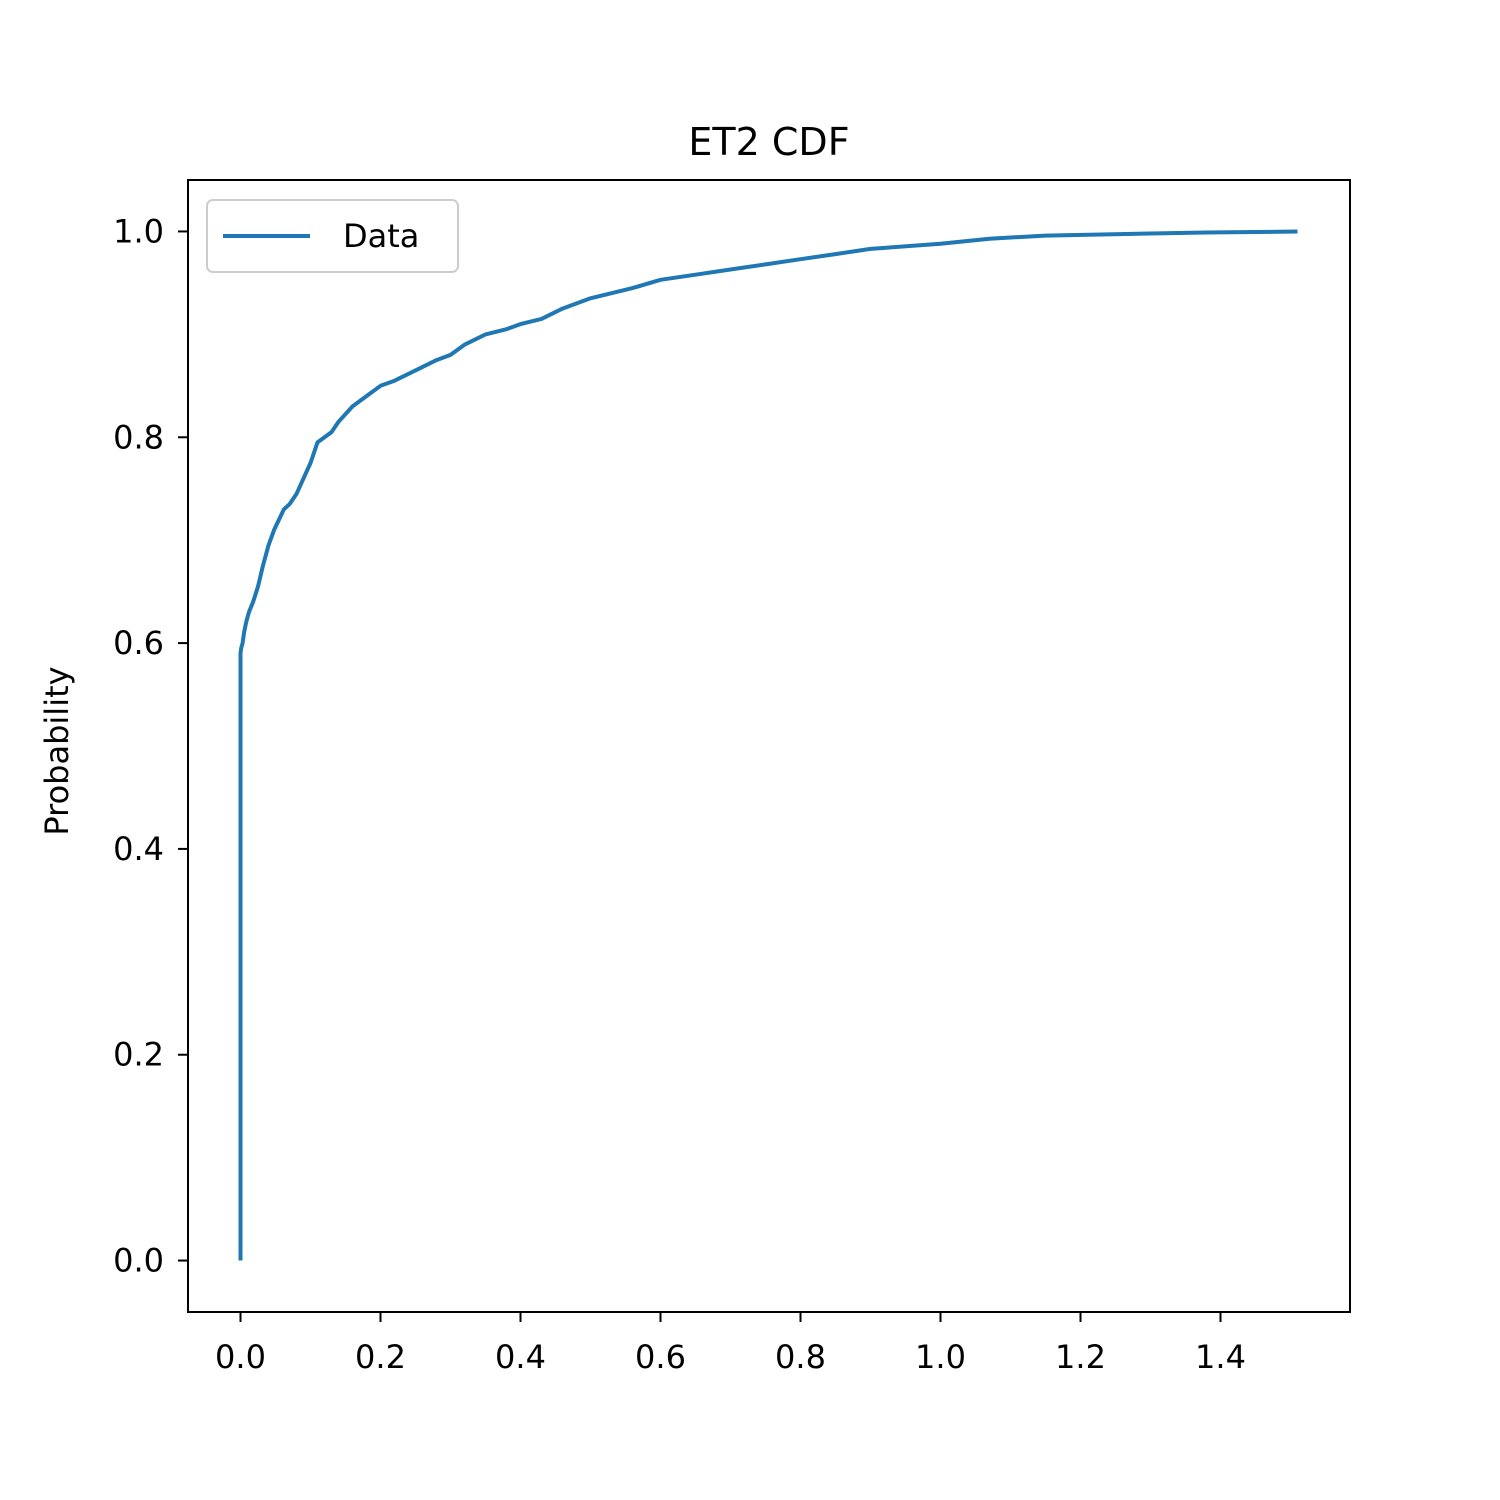  I want to click on x-tick-label: 1.4, so click(1220, 1357).